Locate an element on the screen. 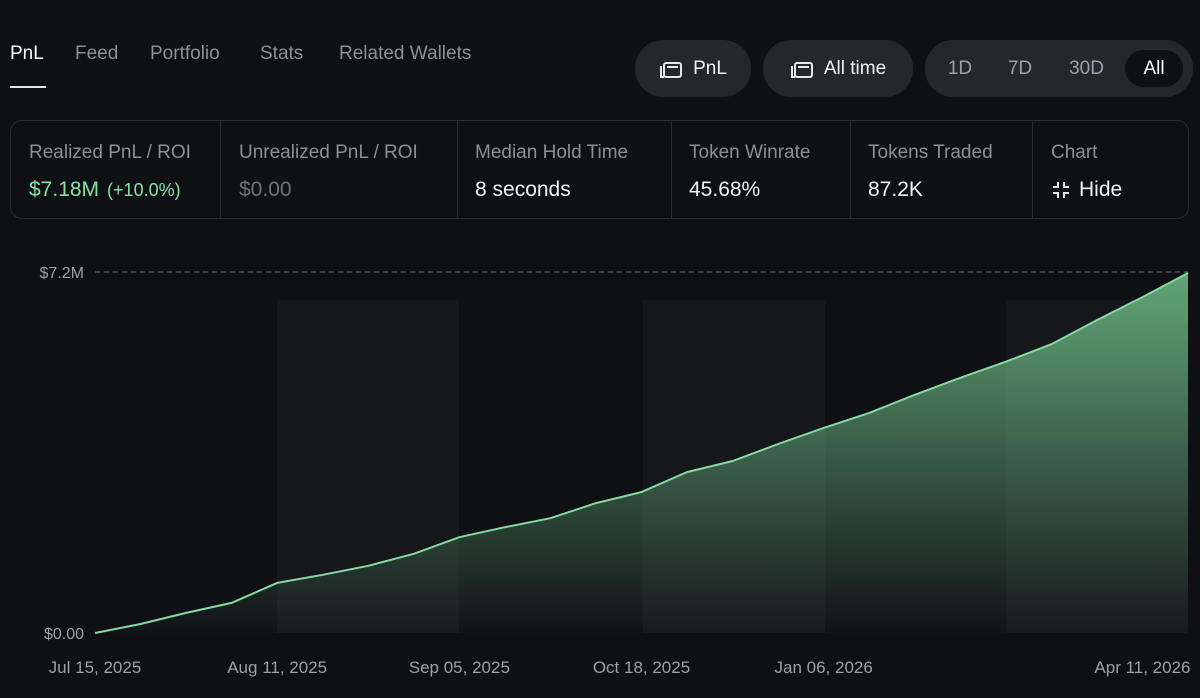 The height and width of the screenshot is (698, 1200). tab: Stats is located at coordinates (282, 53).